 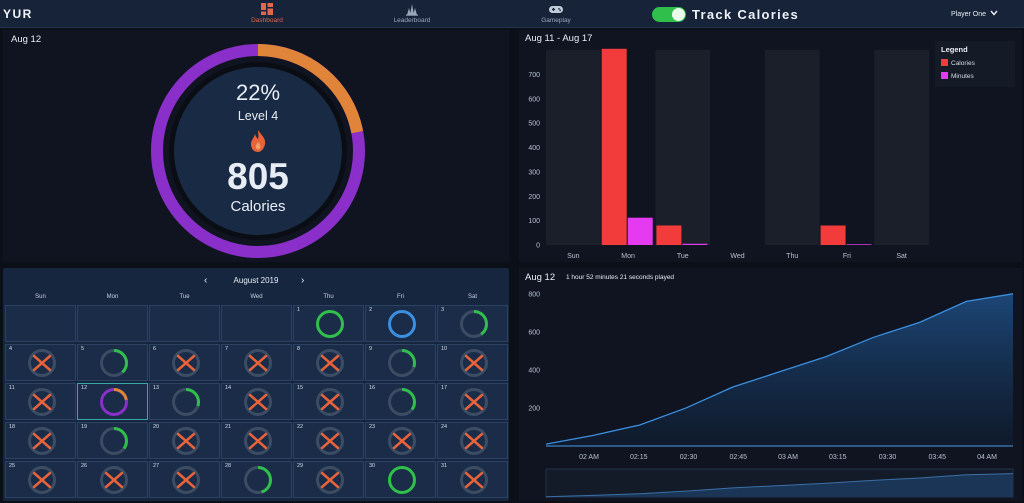 I want to click on prev-month-button: ‹, so click(x=206, y=280).